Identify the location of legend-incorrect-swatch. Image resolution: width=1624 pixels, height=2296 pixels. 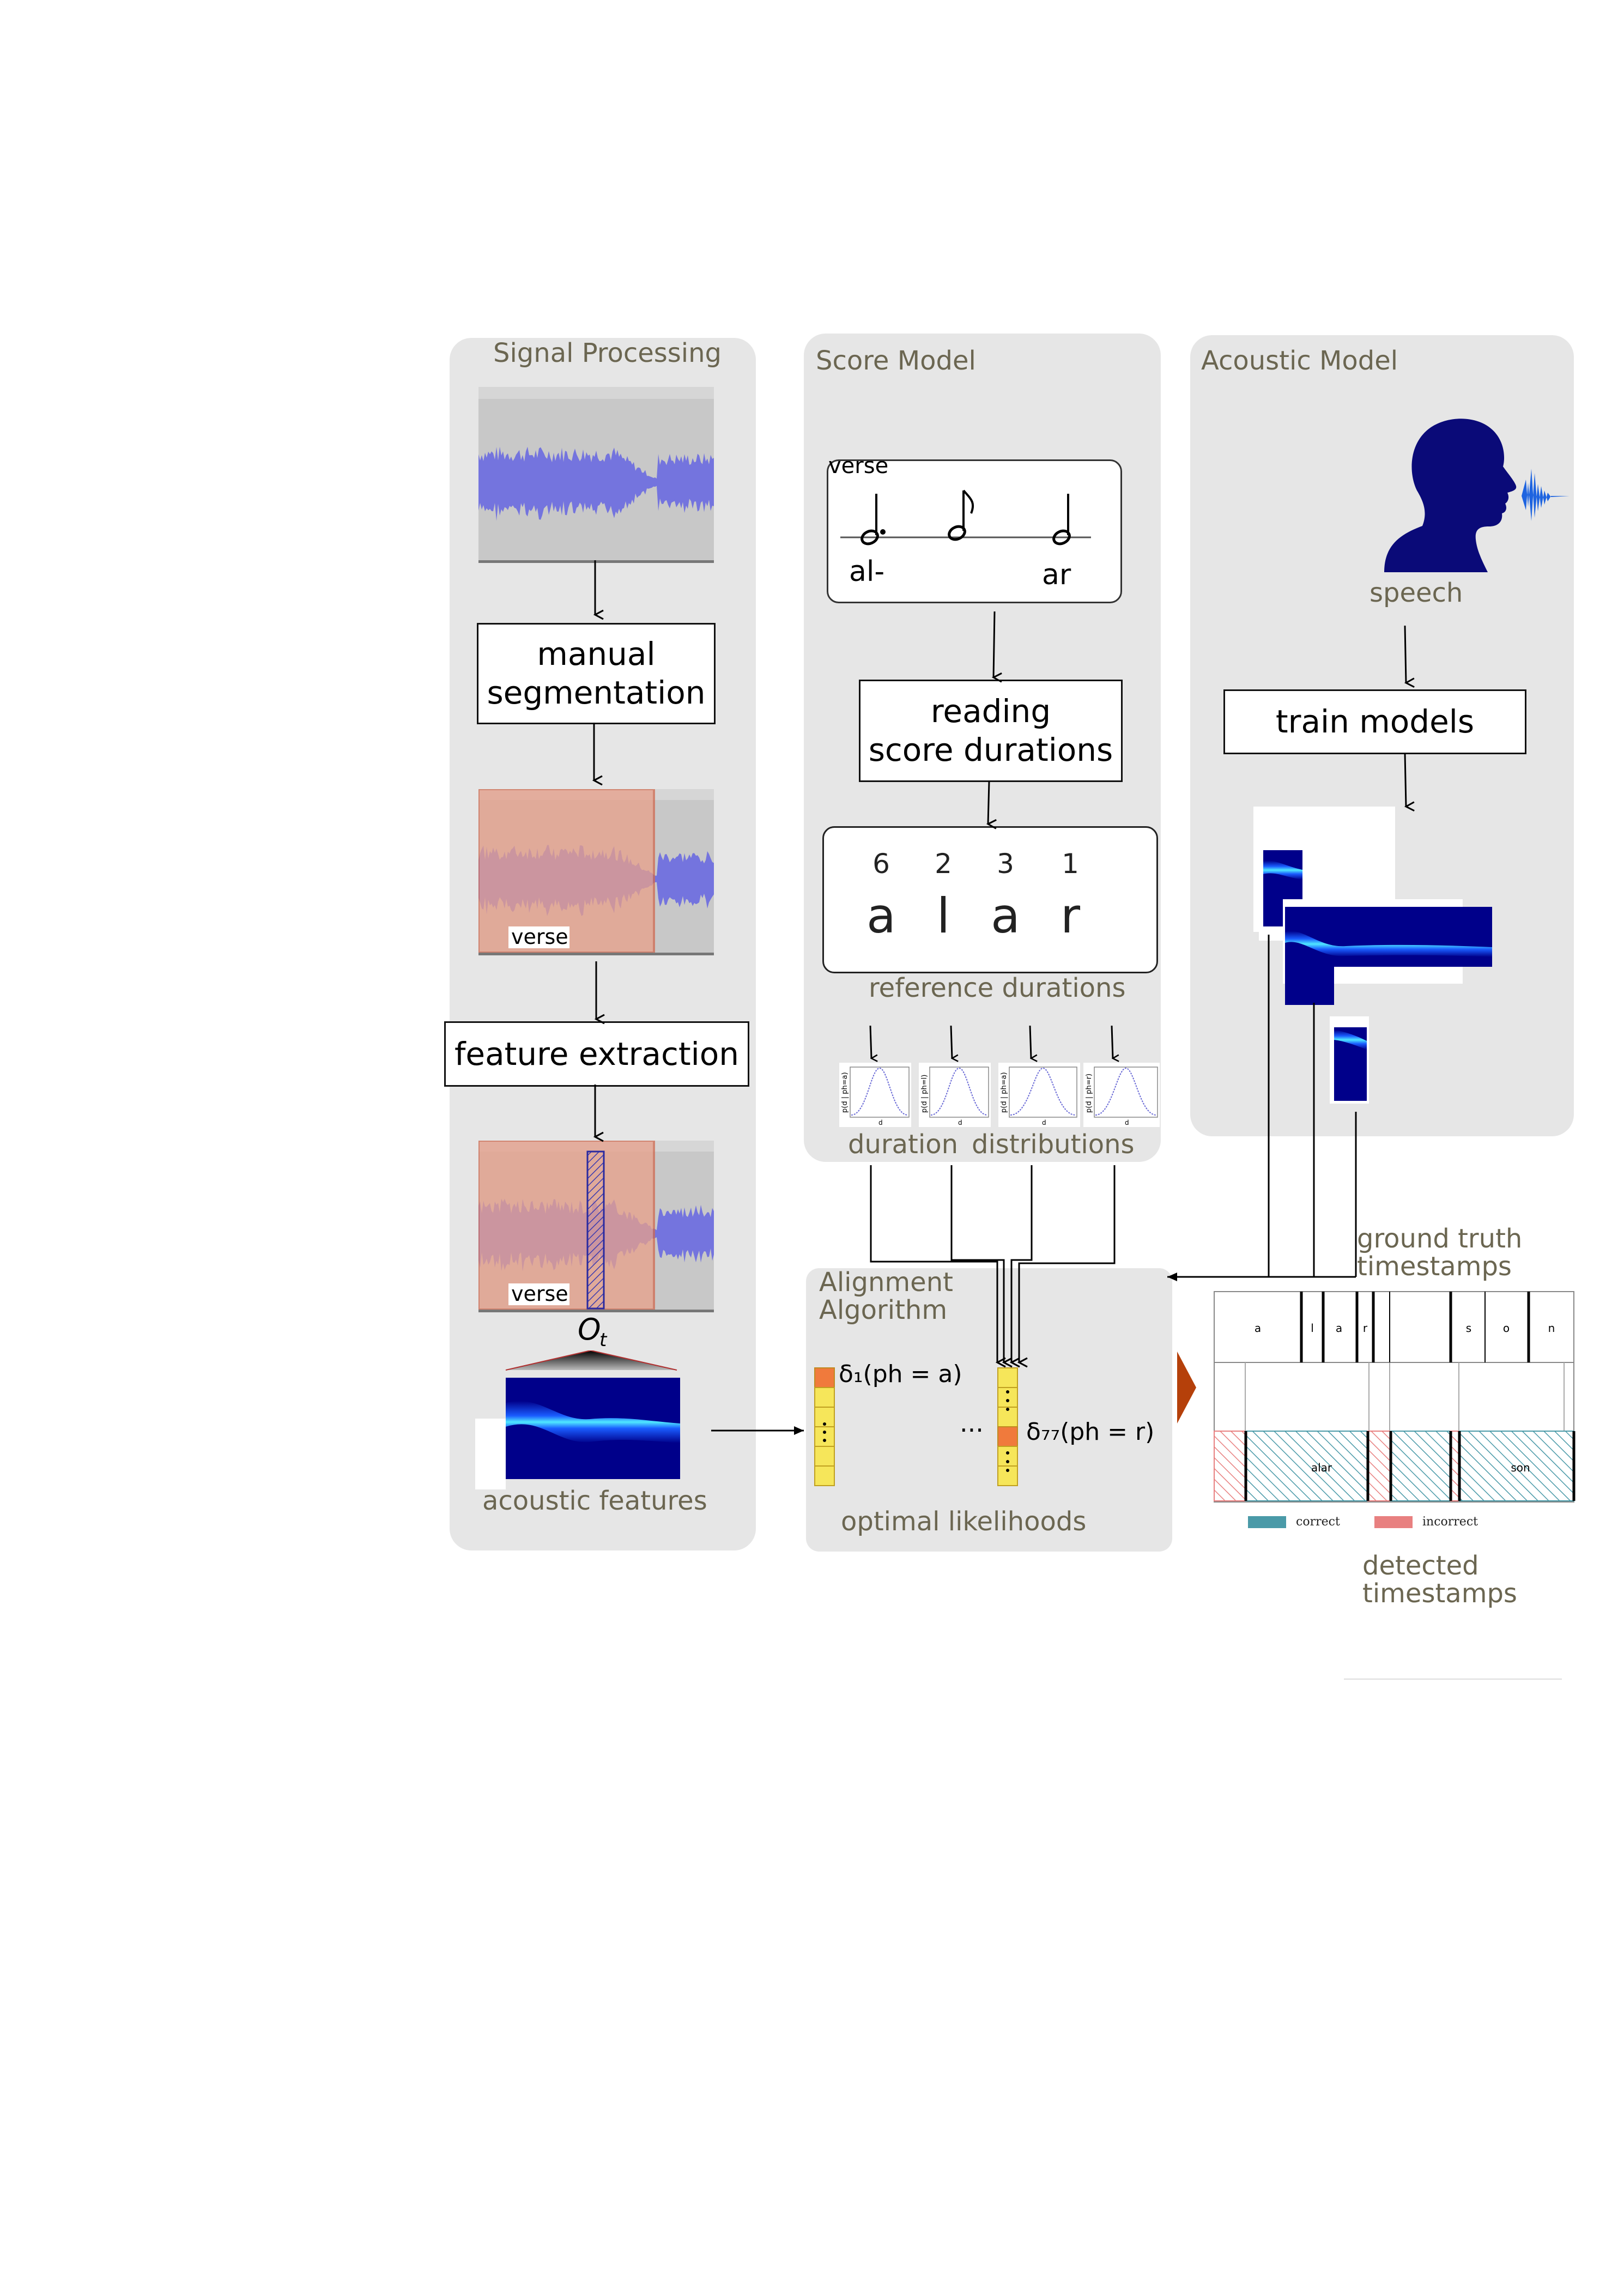
(1393, 1522).